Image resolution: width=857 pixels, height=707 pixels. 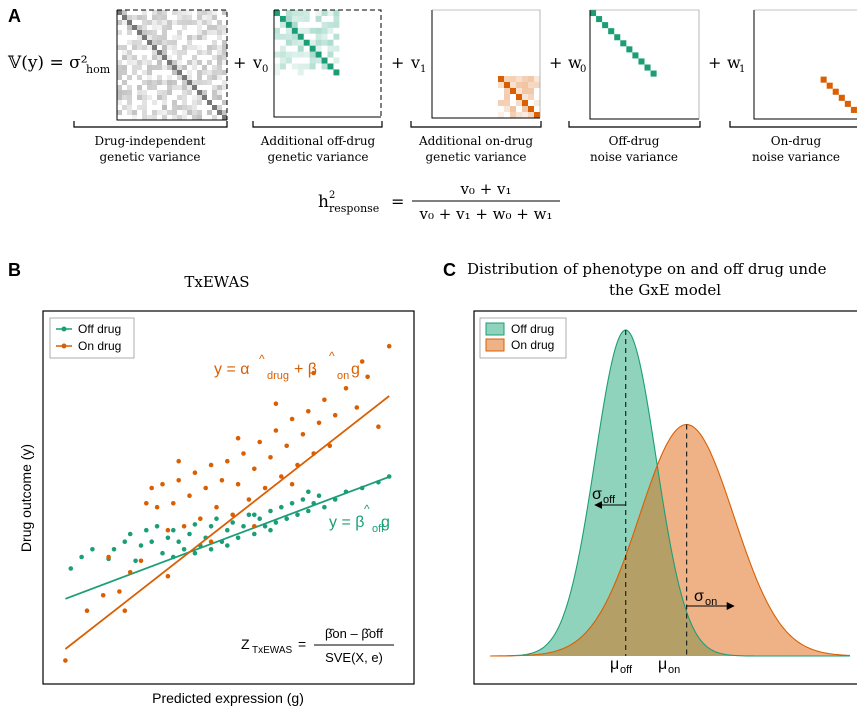 I want to click on legend-b: Off drug On drug, so click(x=92, y=338).